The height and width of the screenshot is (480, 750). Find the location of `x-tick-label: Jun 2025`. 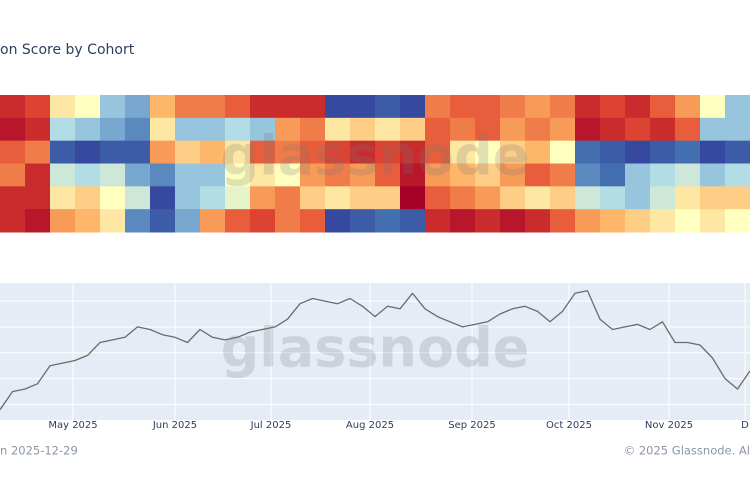

x-tick-label: Jun 2025 is located at coordinates (174, 425).